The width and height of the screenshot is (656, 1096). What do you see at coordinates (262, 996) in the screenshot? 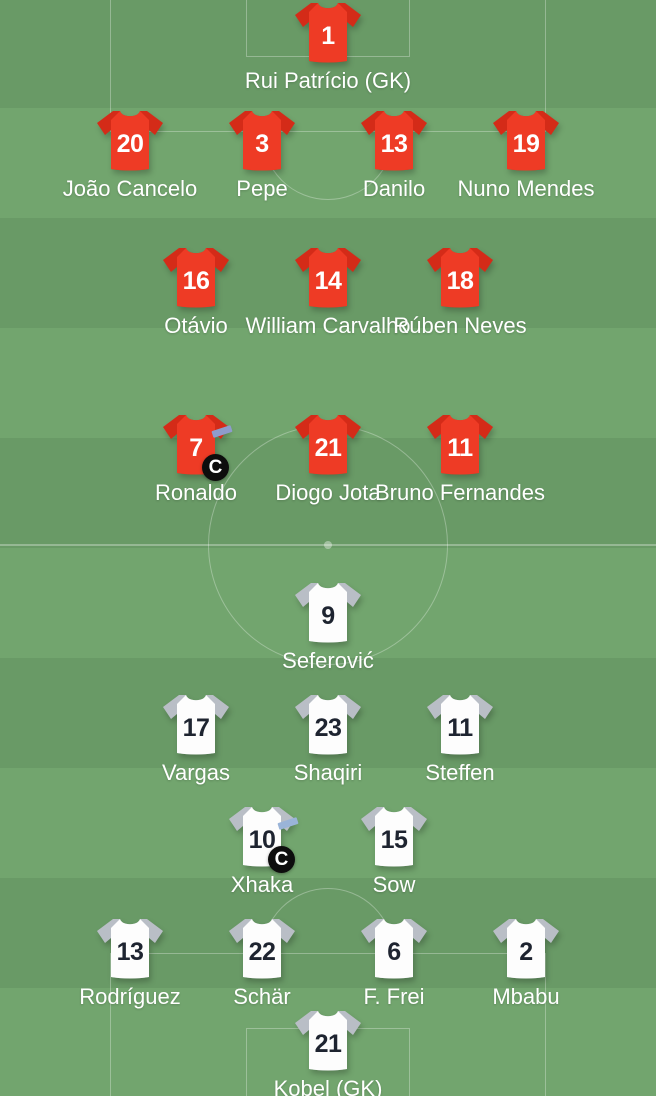
I see `player-name: Schär` at bounding box center [262, 996].